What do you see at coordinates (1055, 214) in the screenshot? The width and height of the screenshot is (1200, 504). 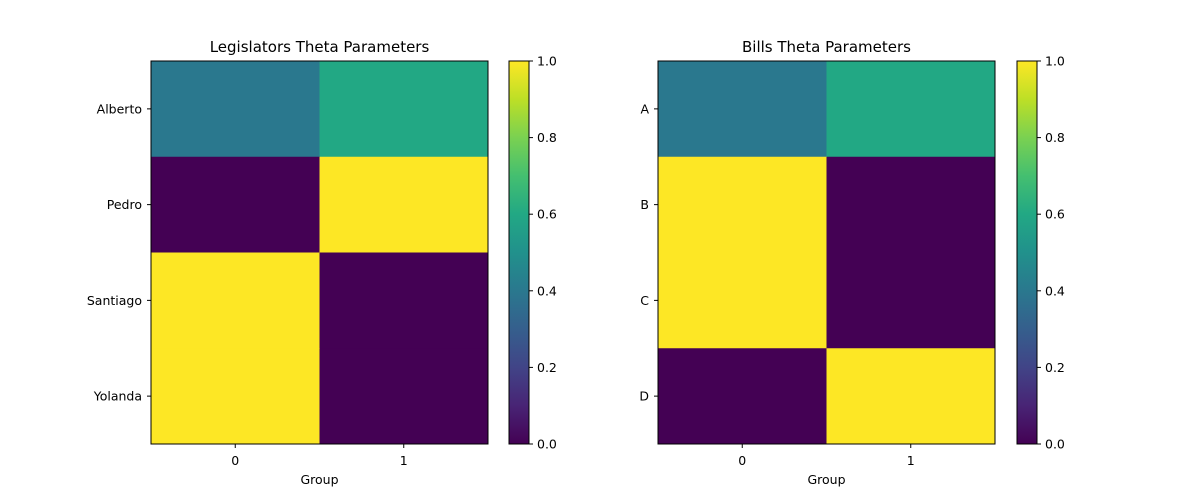 I see `right-colorbar-tick-label: 0.6` at bounding box center [1055, 214].